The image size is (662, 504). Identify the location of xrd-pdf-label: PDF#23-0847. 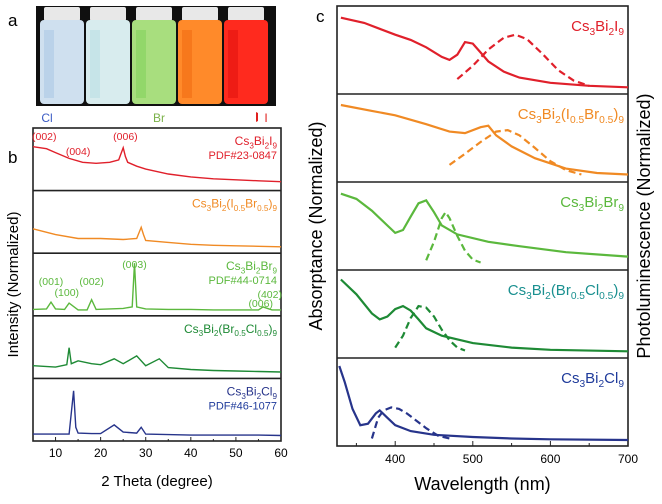
(243, 156).